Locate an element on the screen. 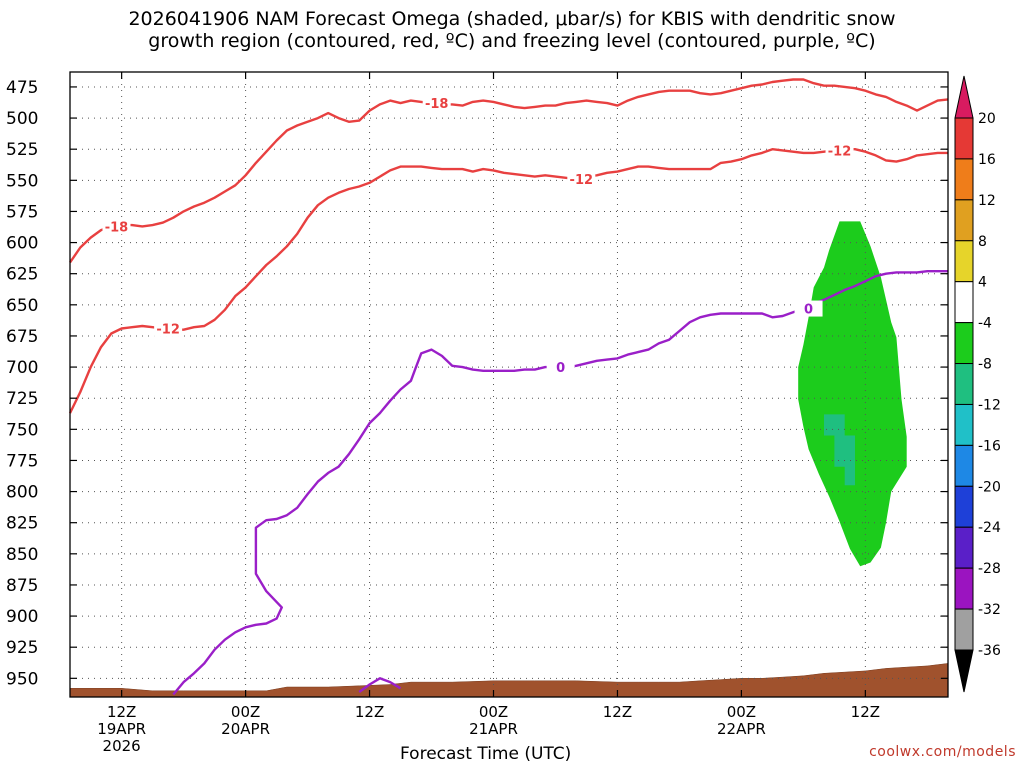 The width and height of the screenshot is (1024, 768). y-tick-label-725: 725 is located at coordinates (22, 399).